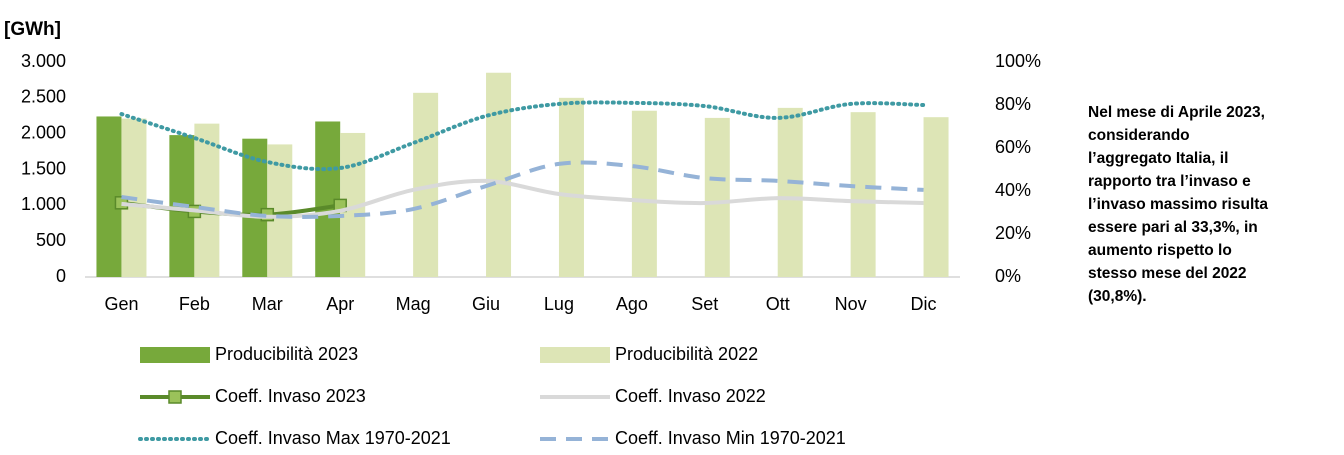 This screenshot has height=455, width=1344. I want to click on x-tick-label: Feb, so click(194, 304).